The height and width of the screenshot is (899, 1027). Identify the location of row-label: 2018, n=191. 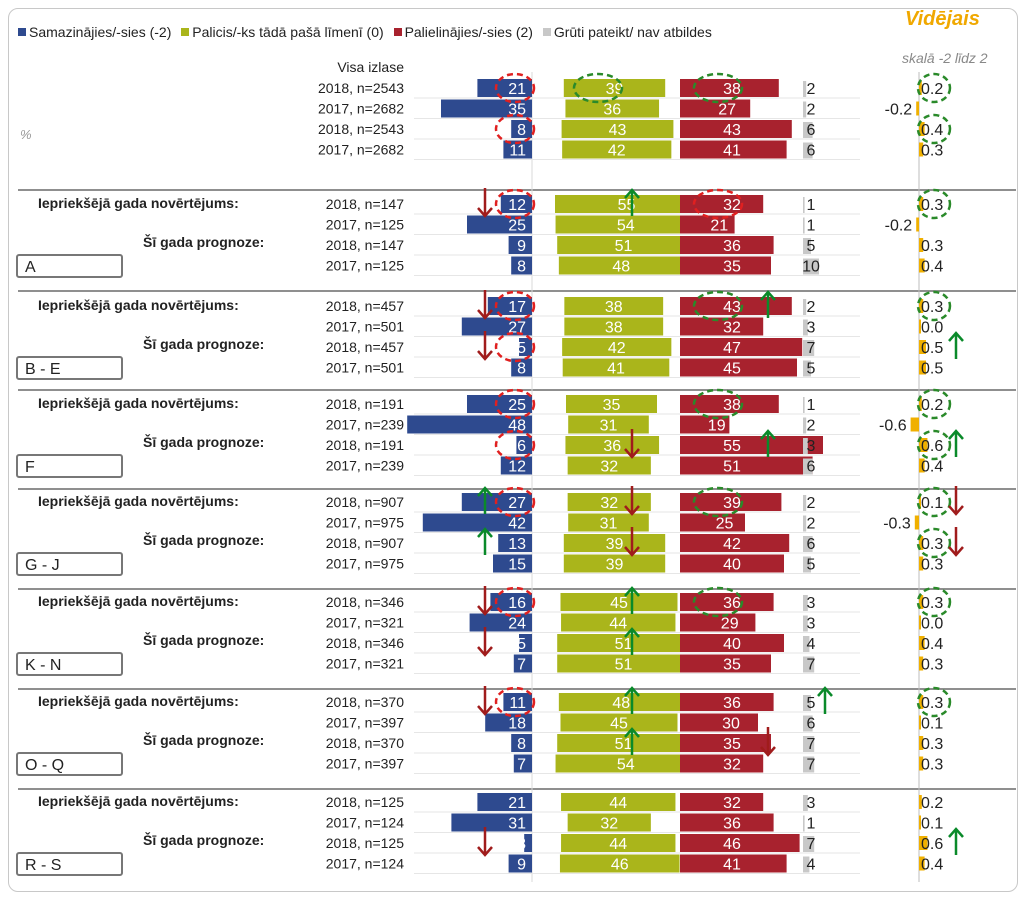
(365, 404).